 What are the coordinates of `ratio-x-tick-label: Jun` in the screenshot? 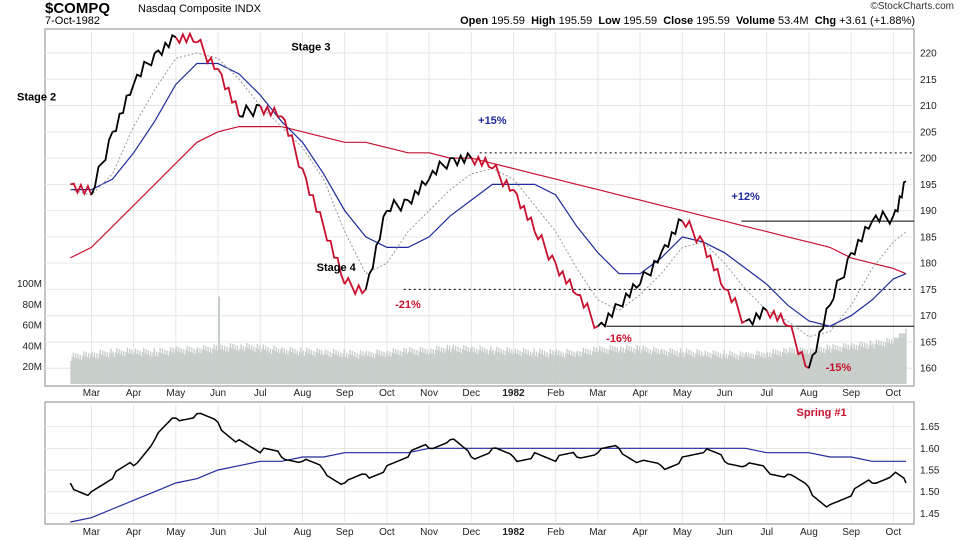 It's located at (724, 532).